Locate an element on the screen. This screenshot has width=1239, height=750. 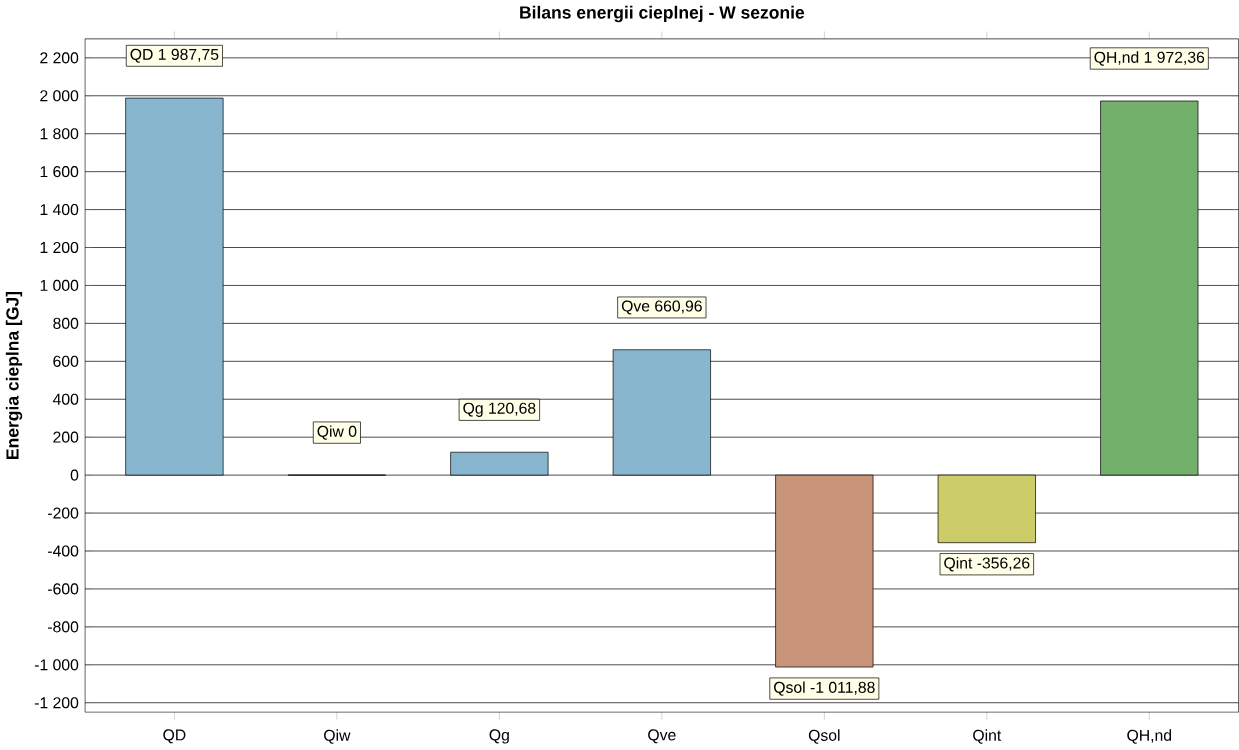
x-tick-label: Qsol is located at coordinates (824, 736).